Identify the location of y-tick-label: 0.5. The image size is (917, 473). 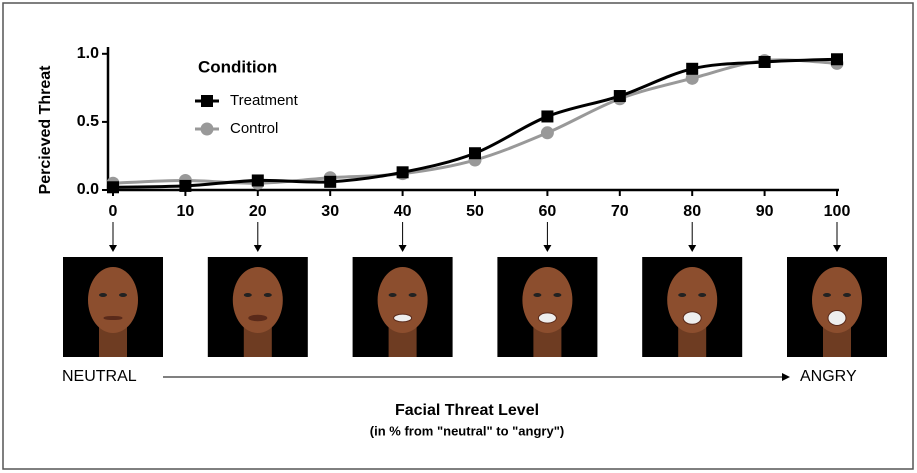
(88, 121).